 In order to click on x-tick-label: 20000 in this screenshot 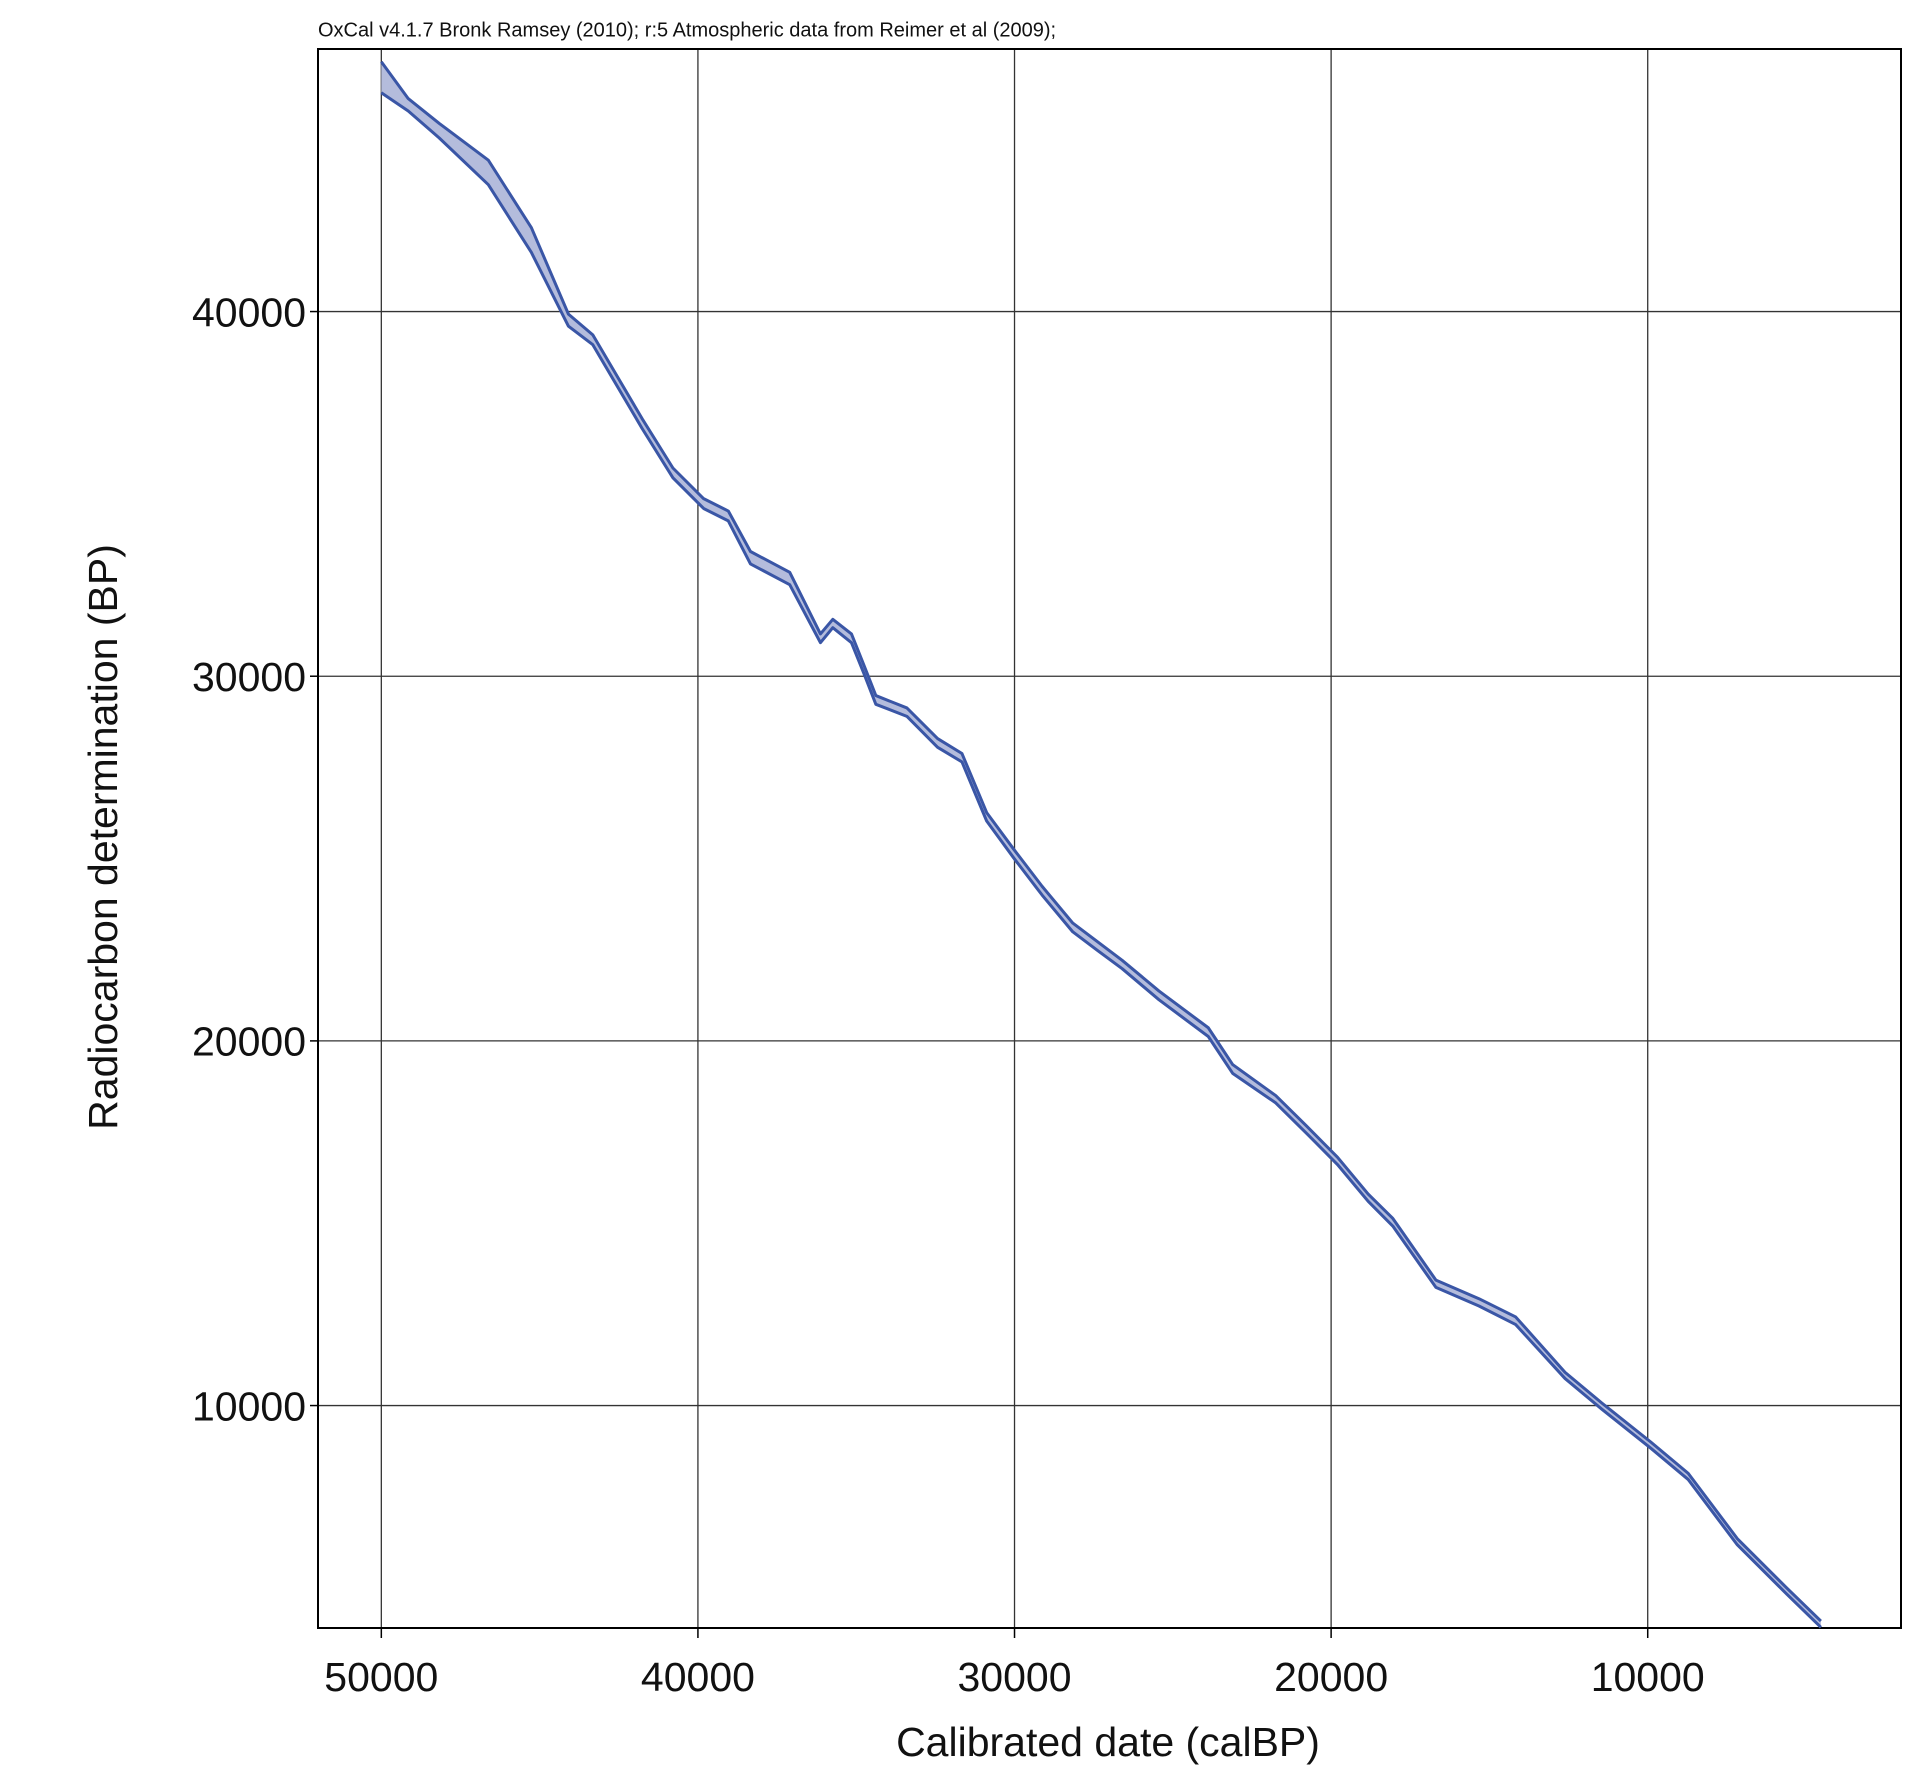, I will do `click(1331, 1677)`.